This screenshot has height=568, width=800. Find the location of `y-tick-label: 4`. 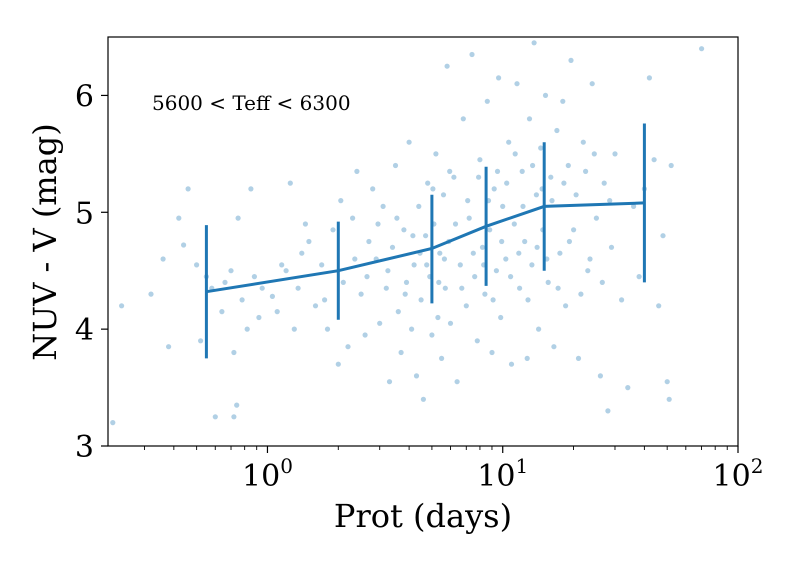

y-tick-label: 4 is located at coordinates (84, 330).